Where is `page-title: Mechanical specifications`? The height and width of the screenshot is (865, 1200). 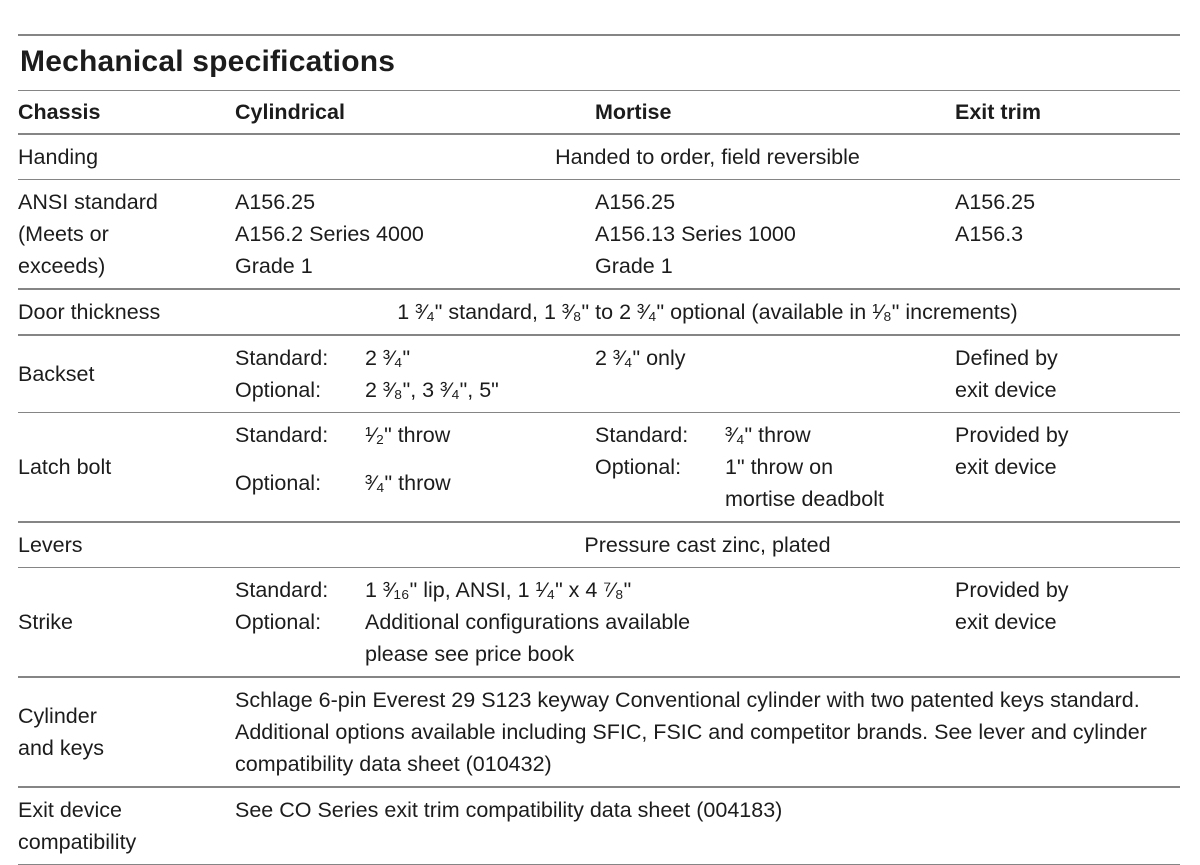 page-title: Mechanical specifications is located at coordinates (208, 61).